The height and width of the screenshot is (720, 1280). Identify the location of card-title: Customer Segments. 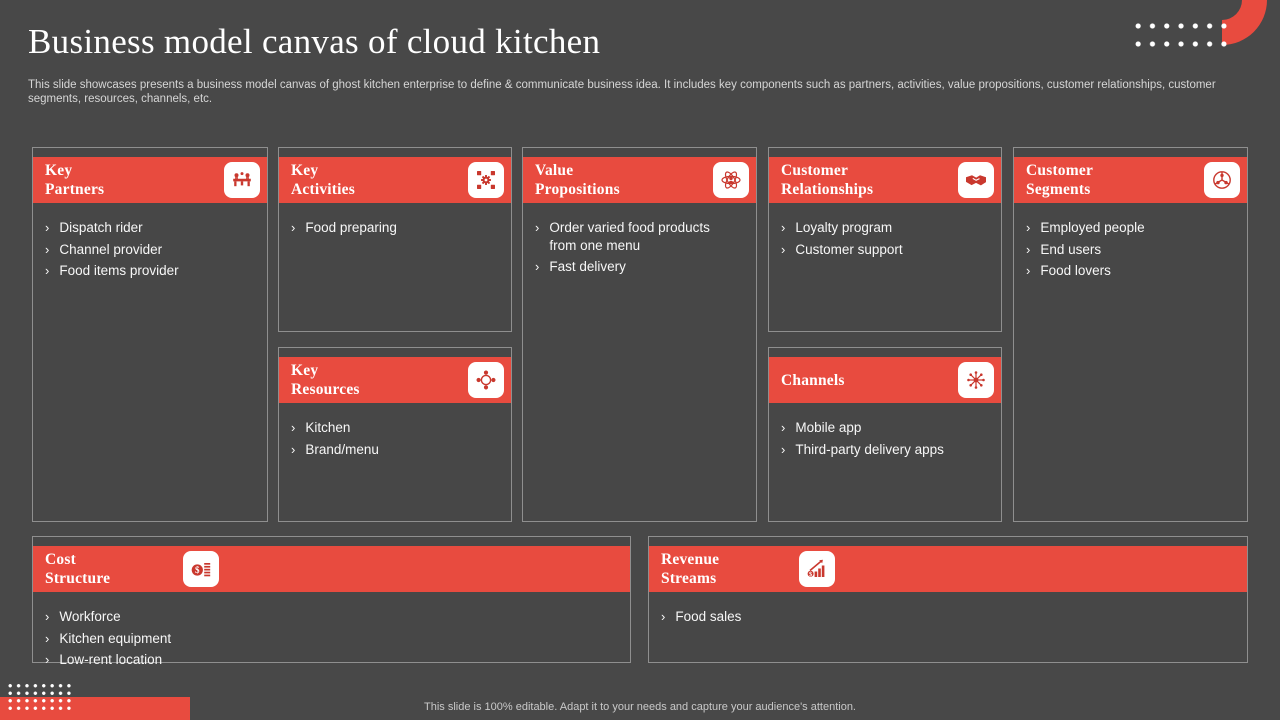
(1053, 180).